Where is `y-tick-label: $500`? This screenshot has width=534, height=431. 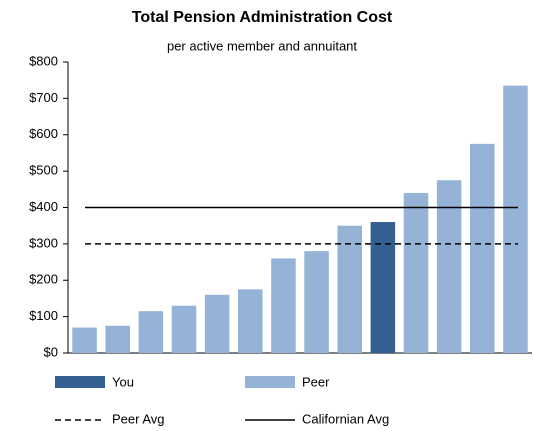
y-tick-label: $500 is located at coordinates (43, 170).